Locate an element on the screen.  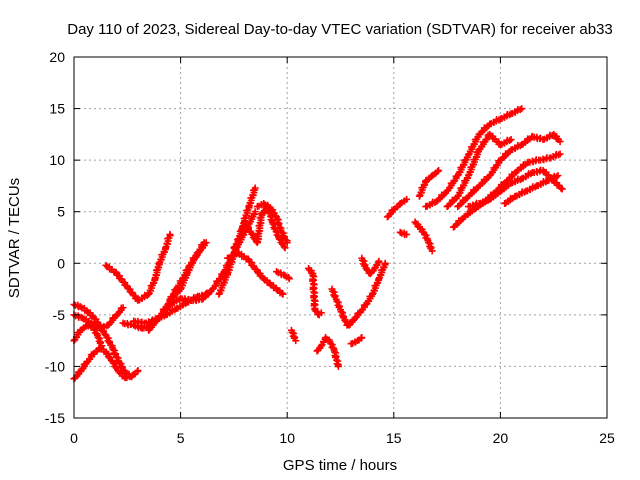
x-tick-label: 10 is located at coordinates (287, 438).